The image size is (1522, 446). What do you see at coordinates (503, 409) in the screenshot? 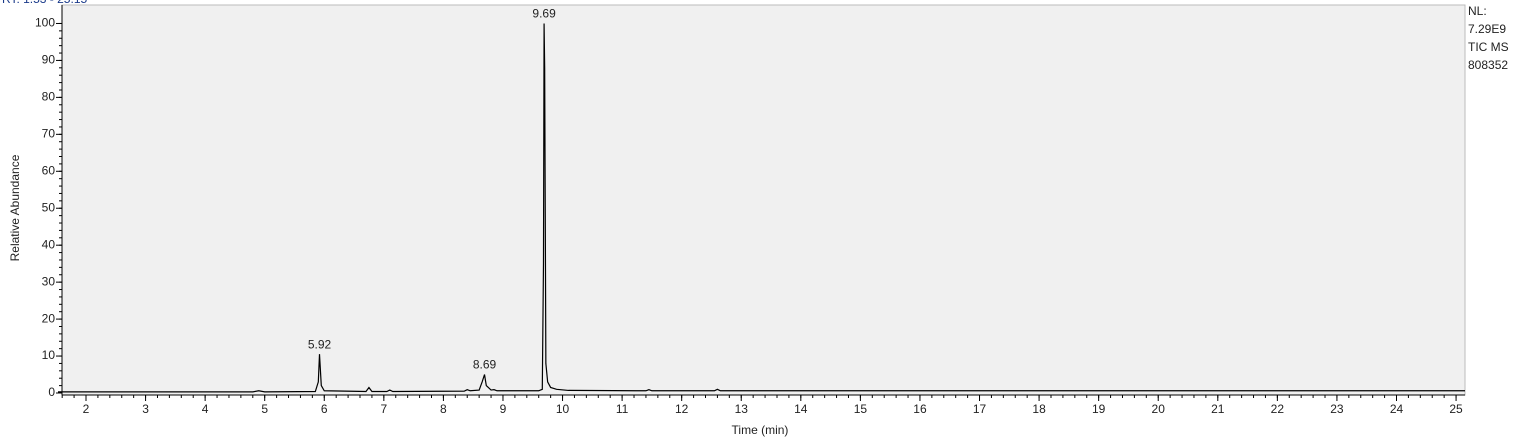
I see `x-tick-label: 9` at bounding box center [503, 409].